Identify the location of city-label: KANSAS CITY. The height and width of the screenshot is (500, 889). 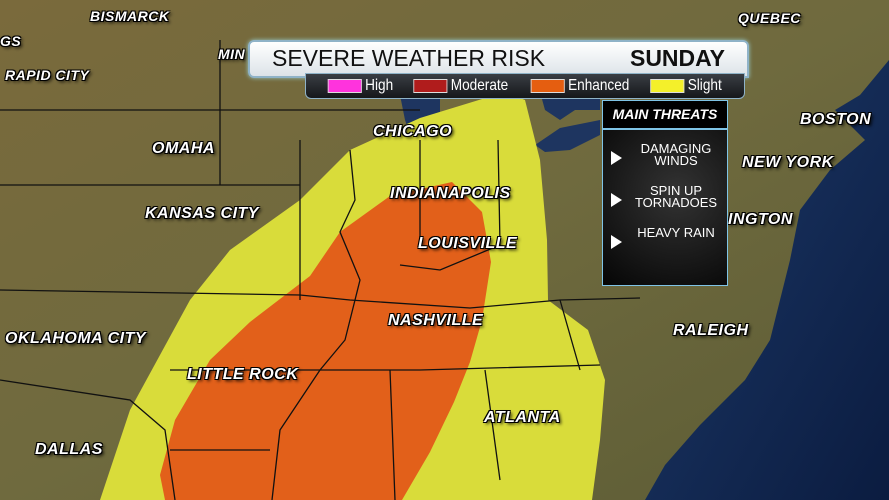
(202, 213).